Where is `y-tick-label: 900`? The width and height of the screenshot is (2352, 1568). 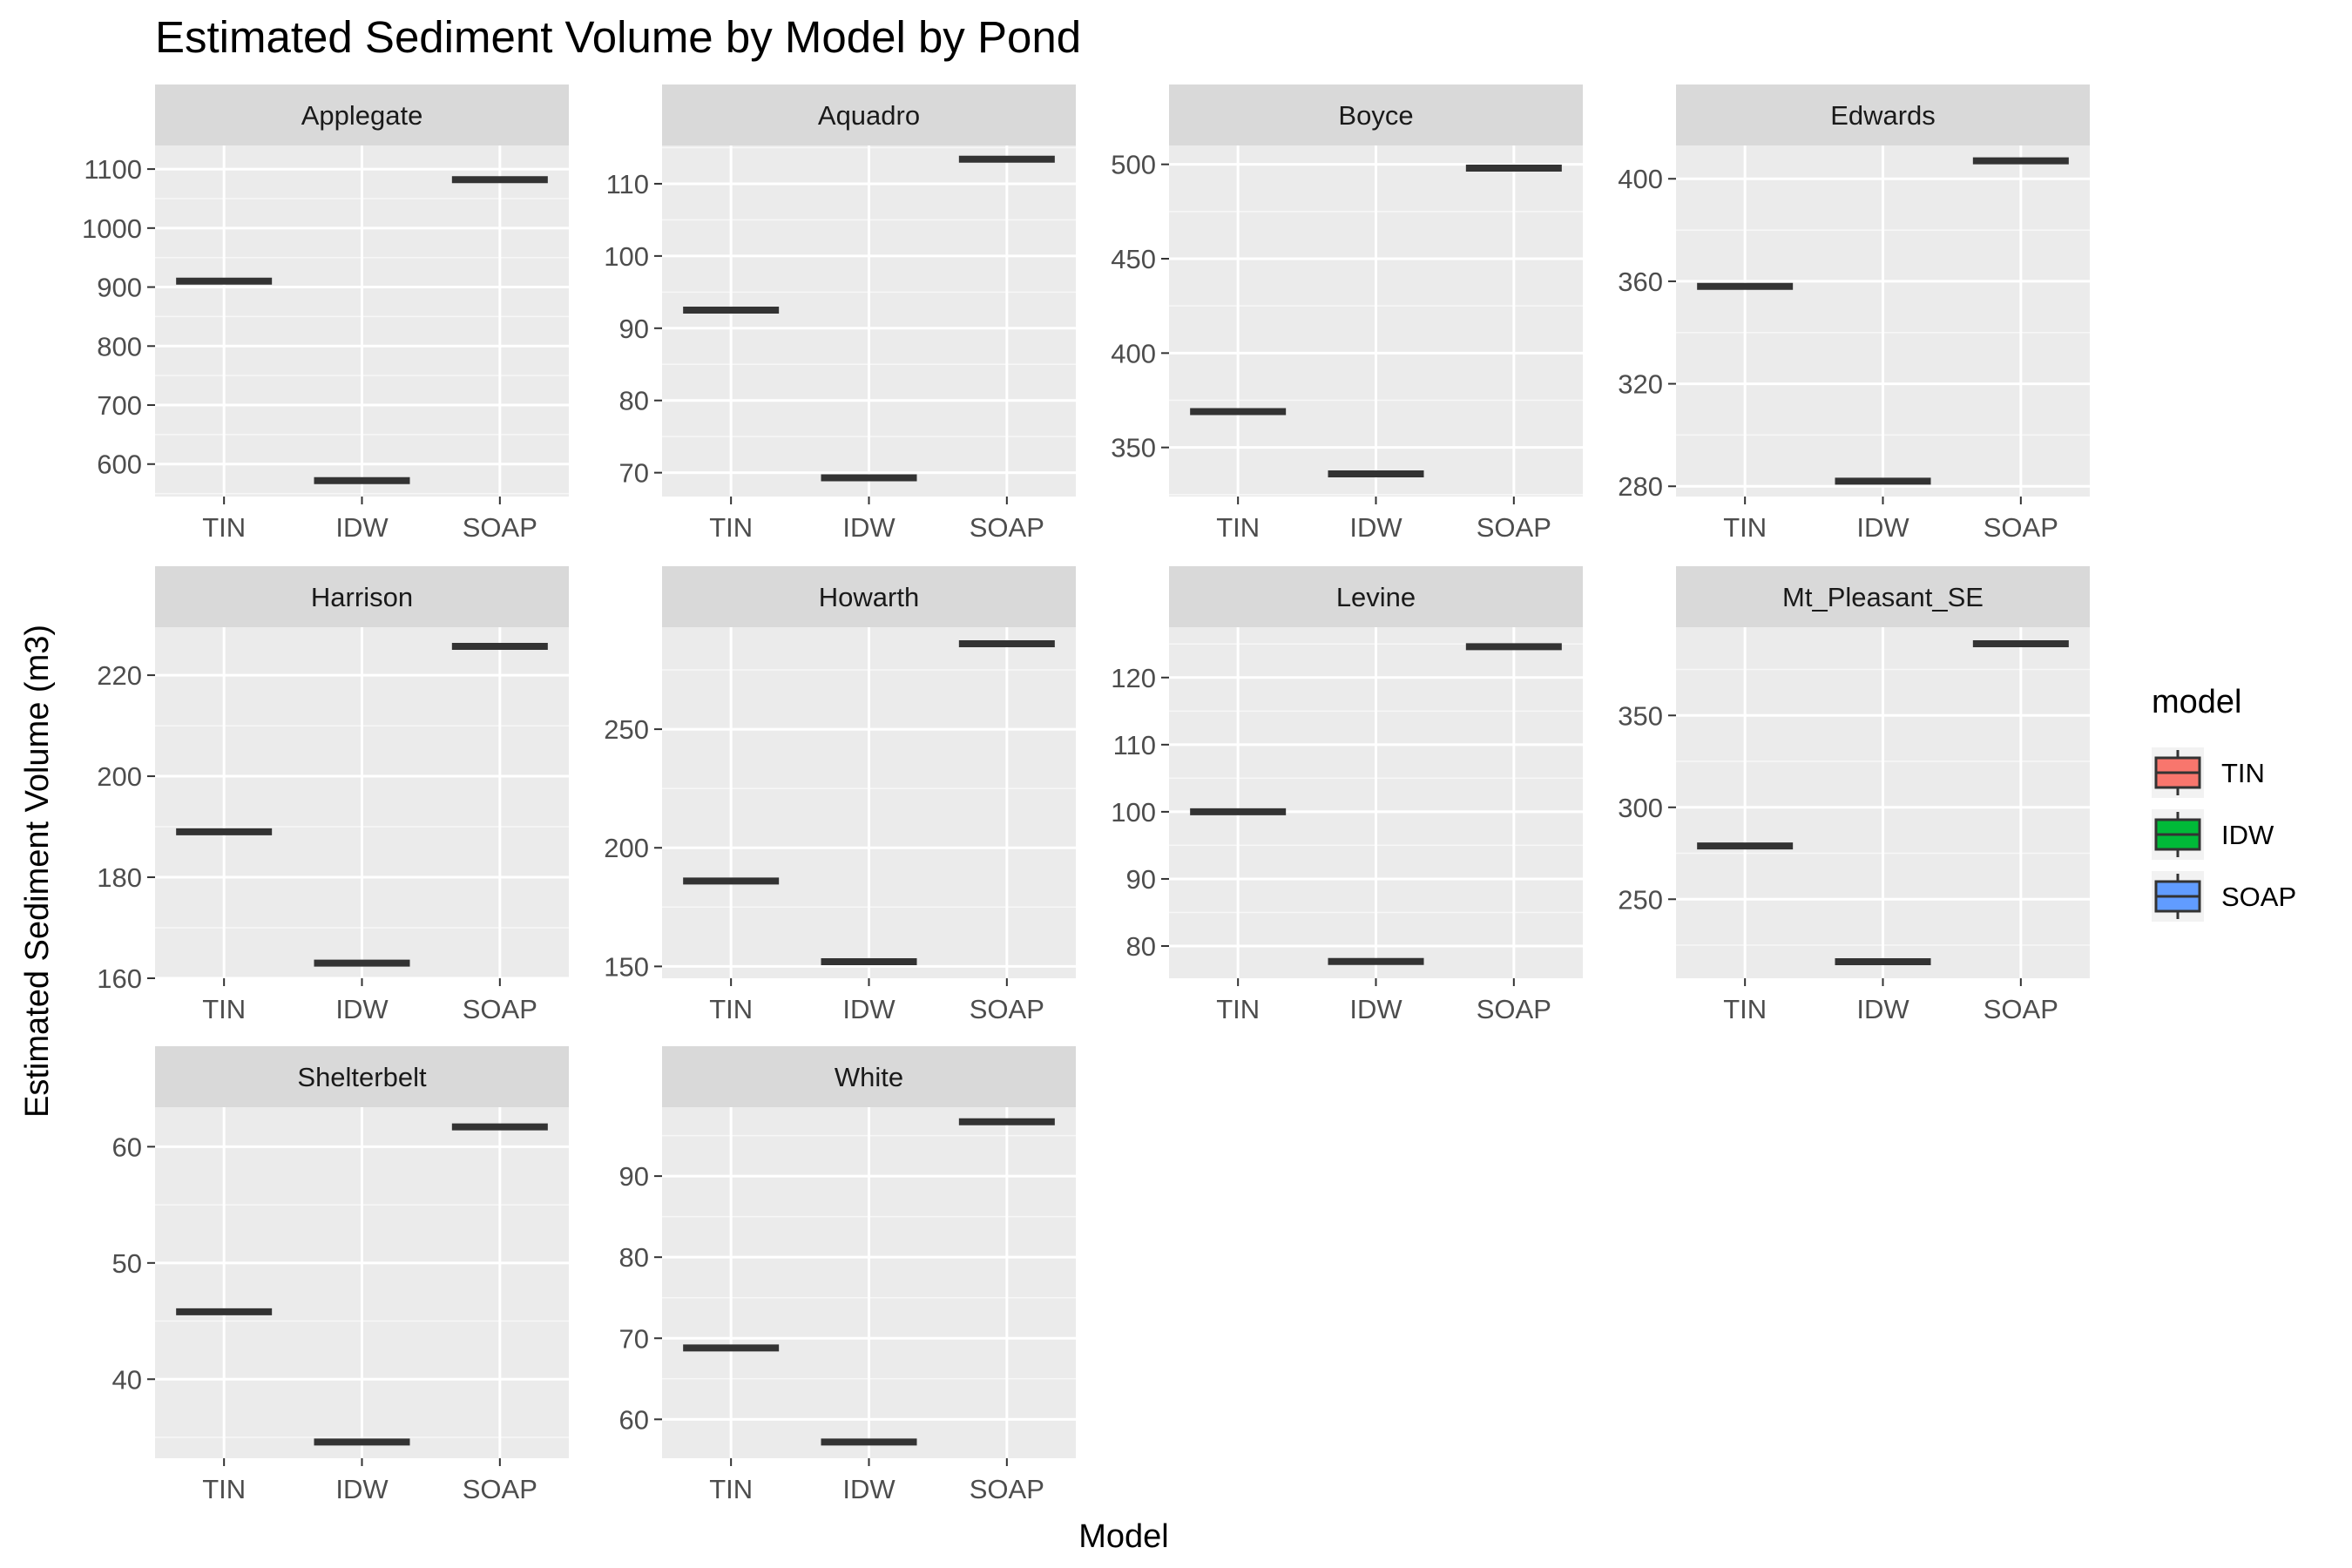
y-tick-label: 900 is located at coordinates (119, 288).